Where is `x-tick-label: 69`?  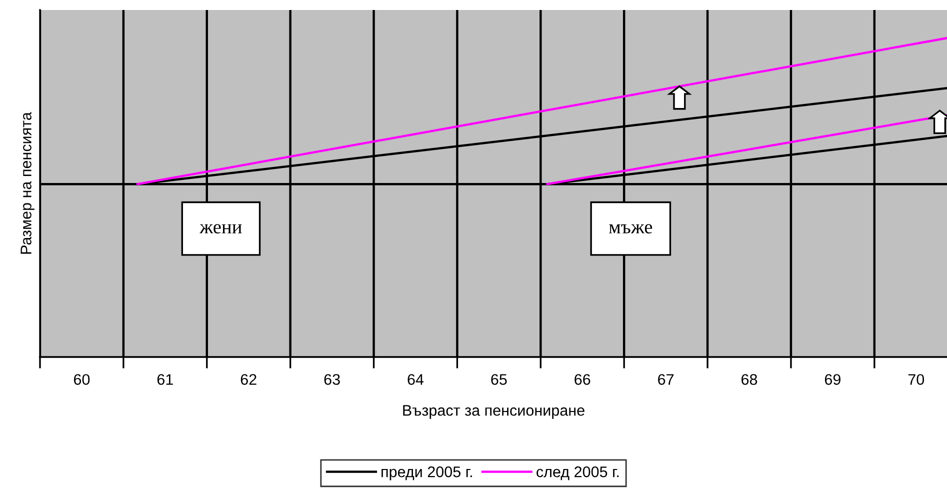
x-tick-label: 69 is located at coordinates (832, 379).